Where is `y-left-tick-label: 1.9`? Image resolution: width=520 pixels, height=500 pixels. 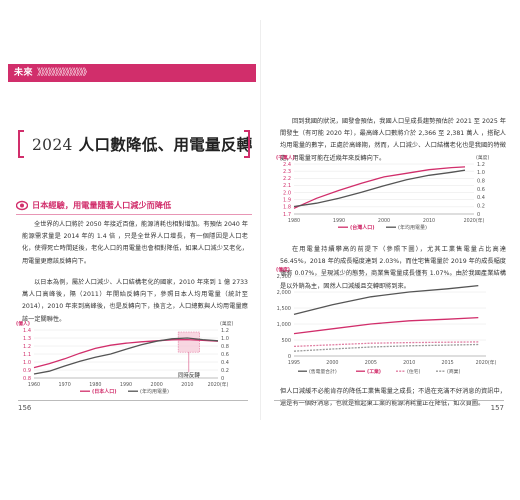 y-left-tick-label: 1.9 is located at coordinates (287, 201).